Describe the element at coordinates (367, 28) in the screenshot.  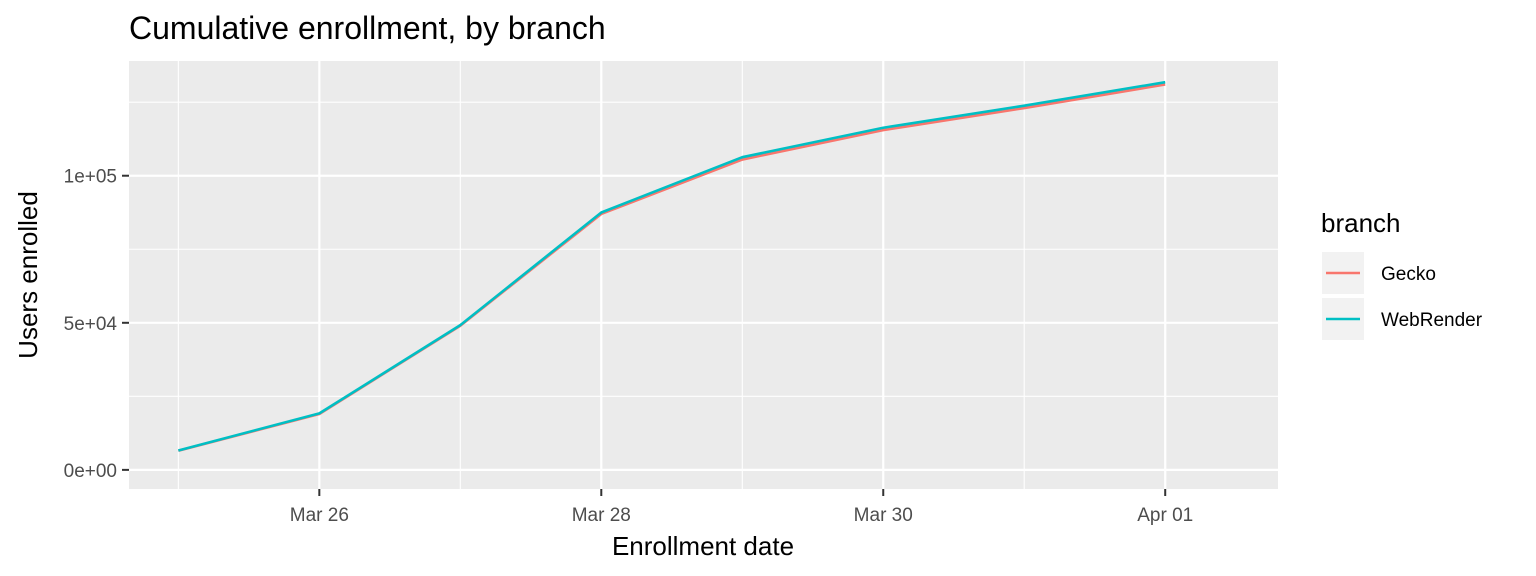
I see `chart-title: Cumulative enrollment, by branch` at that location.